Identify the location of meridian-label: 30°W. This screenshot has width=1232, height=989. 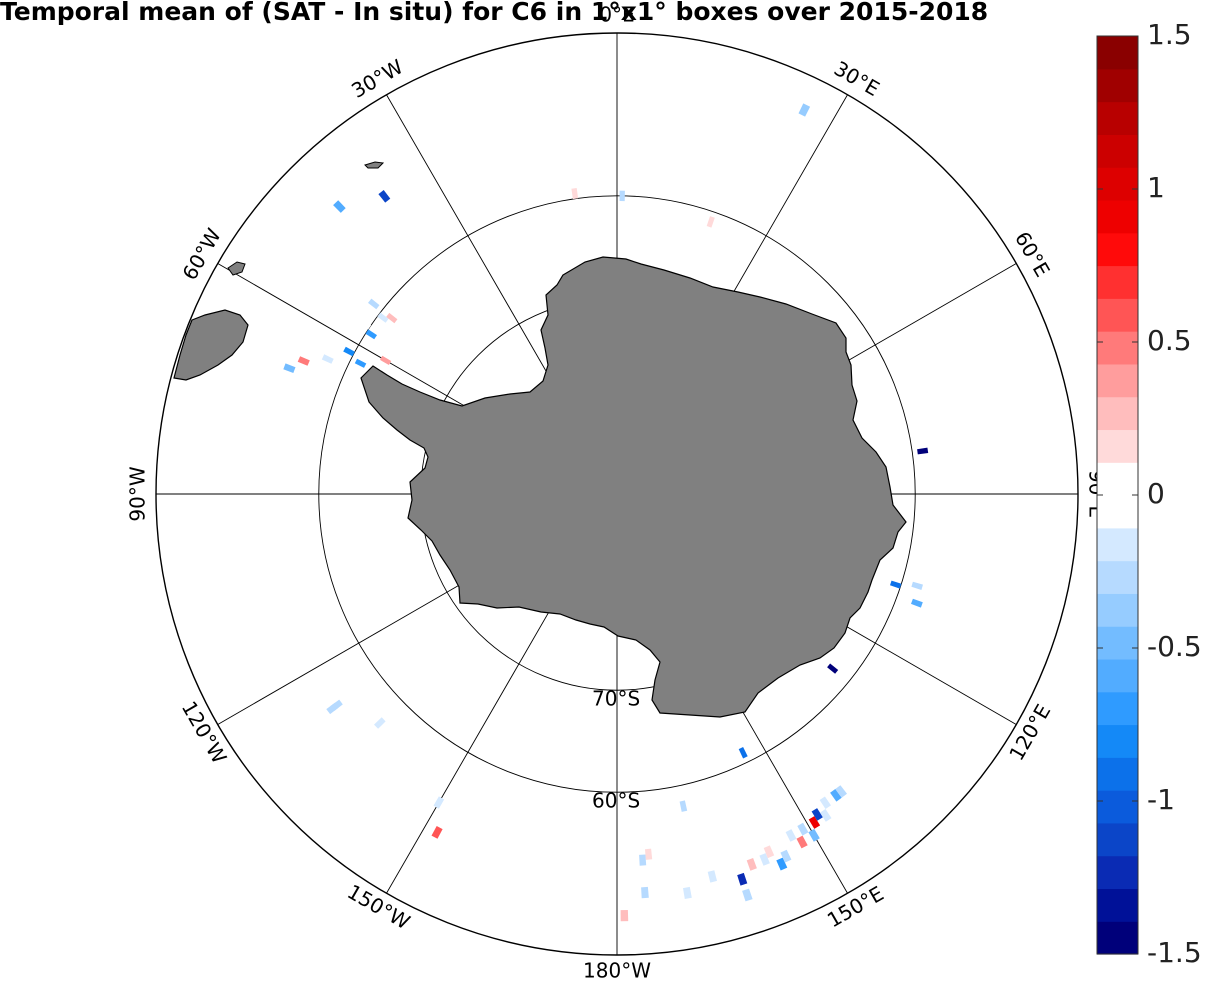
(377, 78).